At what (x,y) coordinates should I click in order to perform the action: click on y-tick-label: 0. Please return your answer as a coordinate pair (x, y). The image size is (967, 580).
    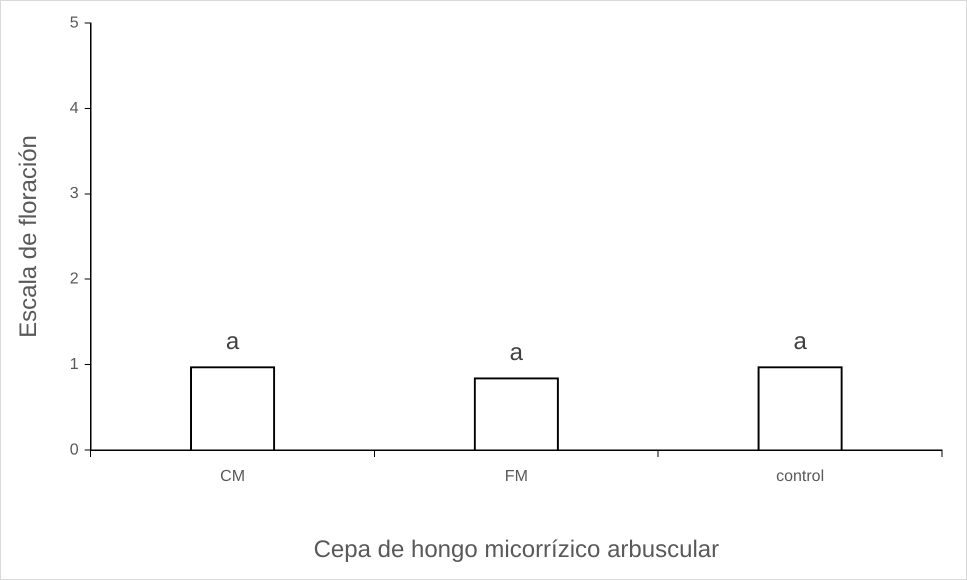
    Looking at the image, I should click on (74, 449).